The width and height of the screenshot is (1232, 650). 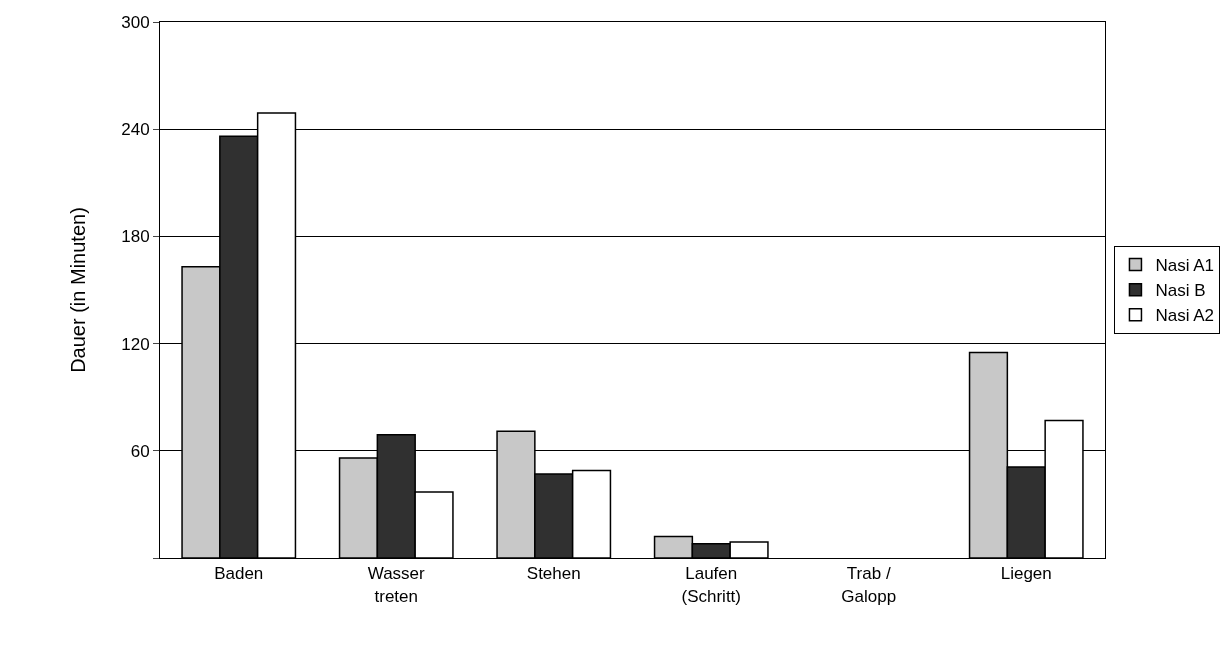 I want to click on x-tick-label: Liegen, so click(x=1026, y=574).